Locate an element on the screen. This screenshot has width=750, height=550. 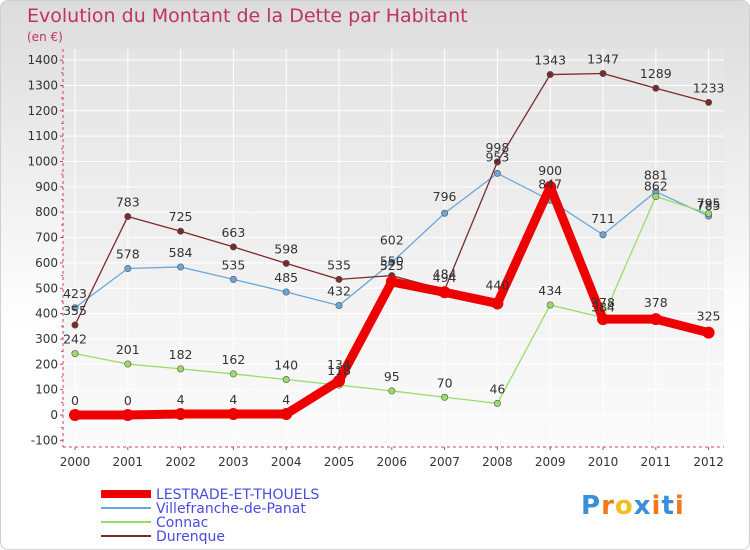
data-label: 725 is located at coordinates (181, 216).